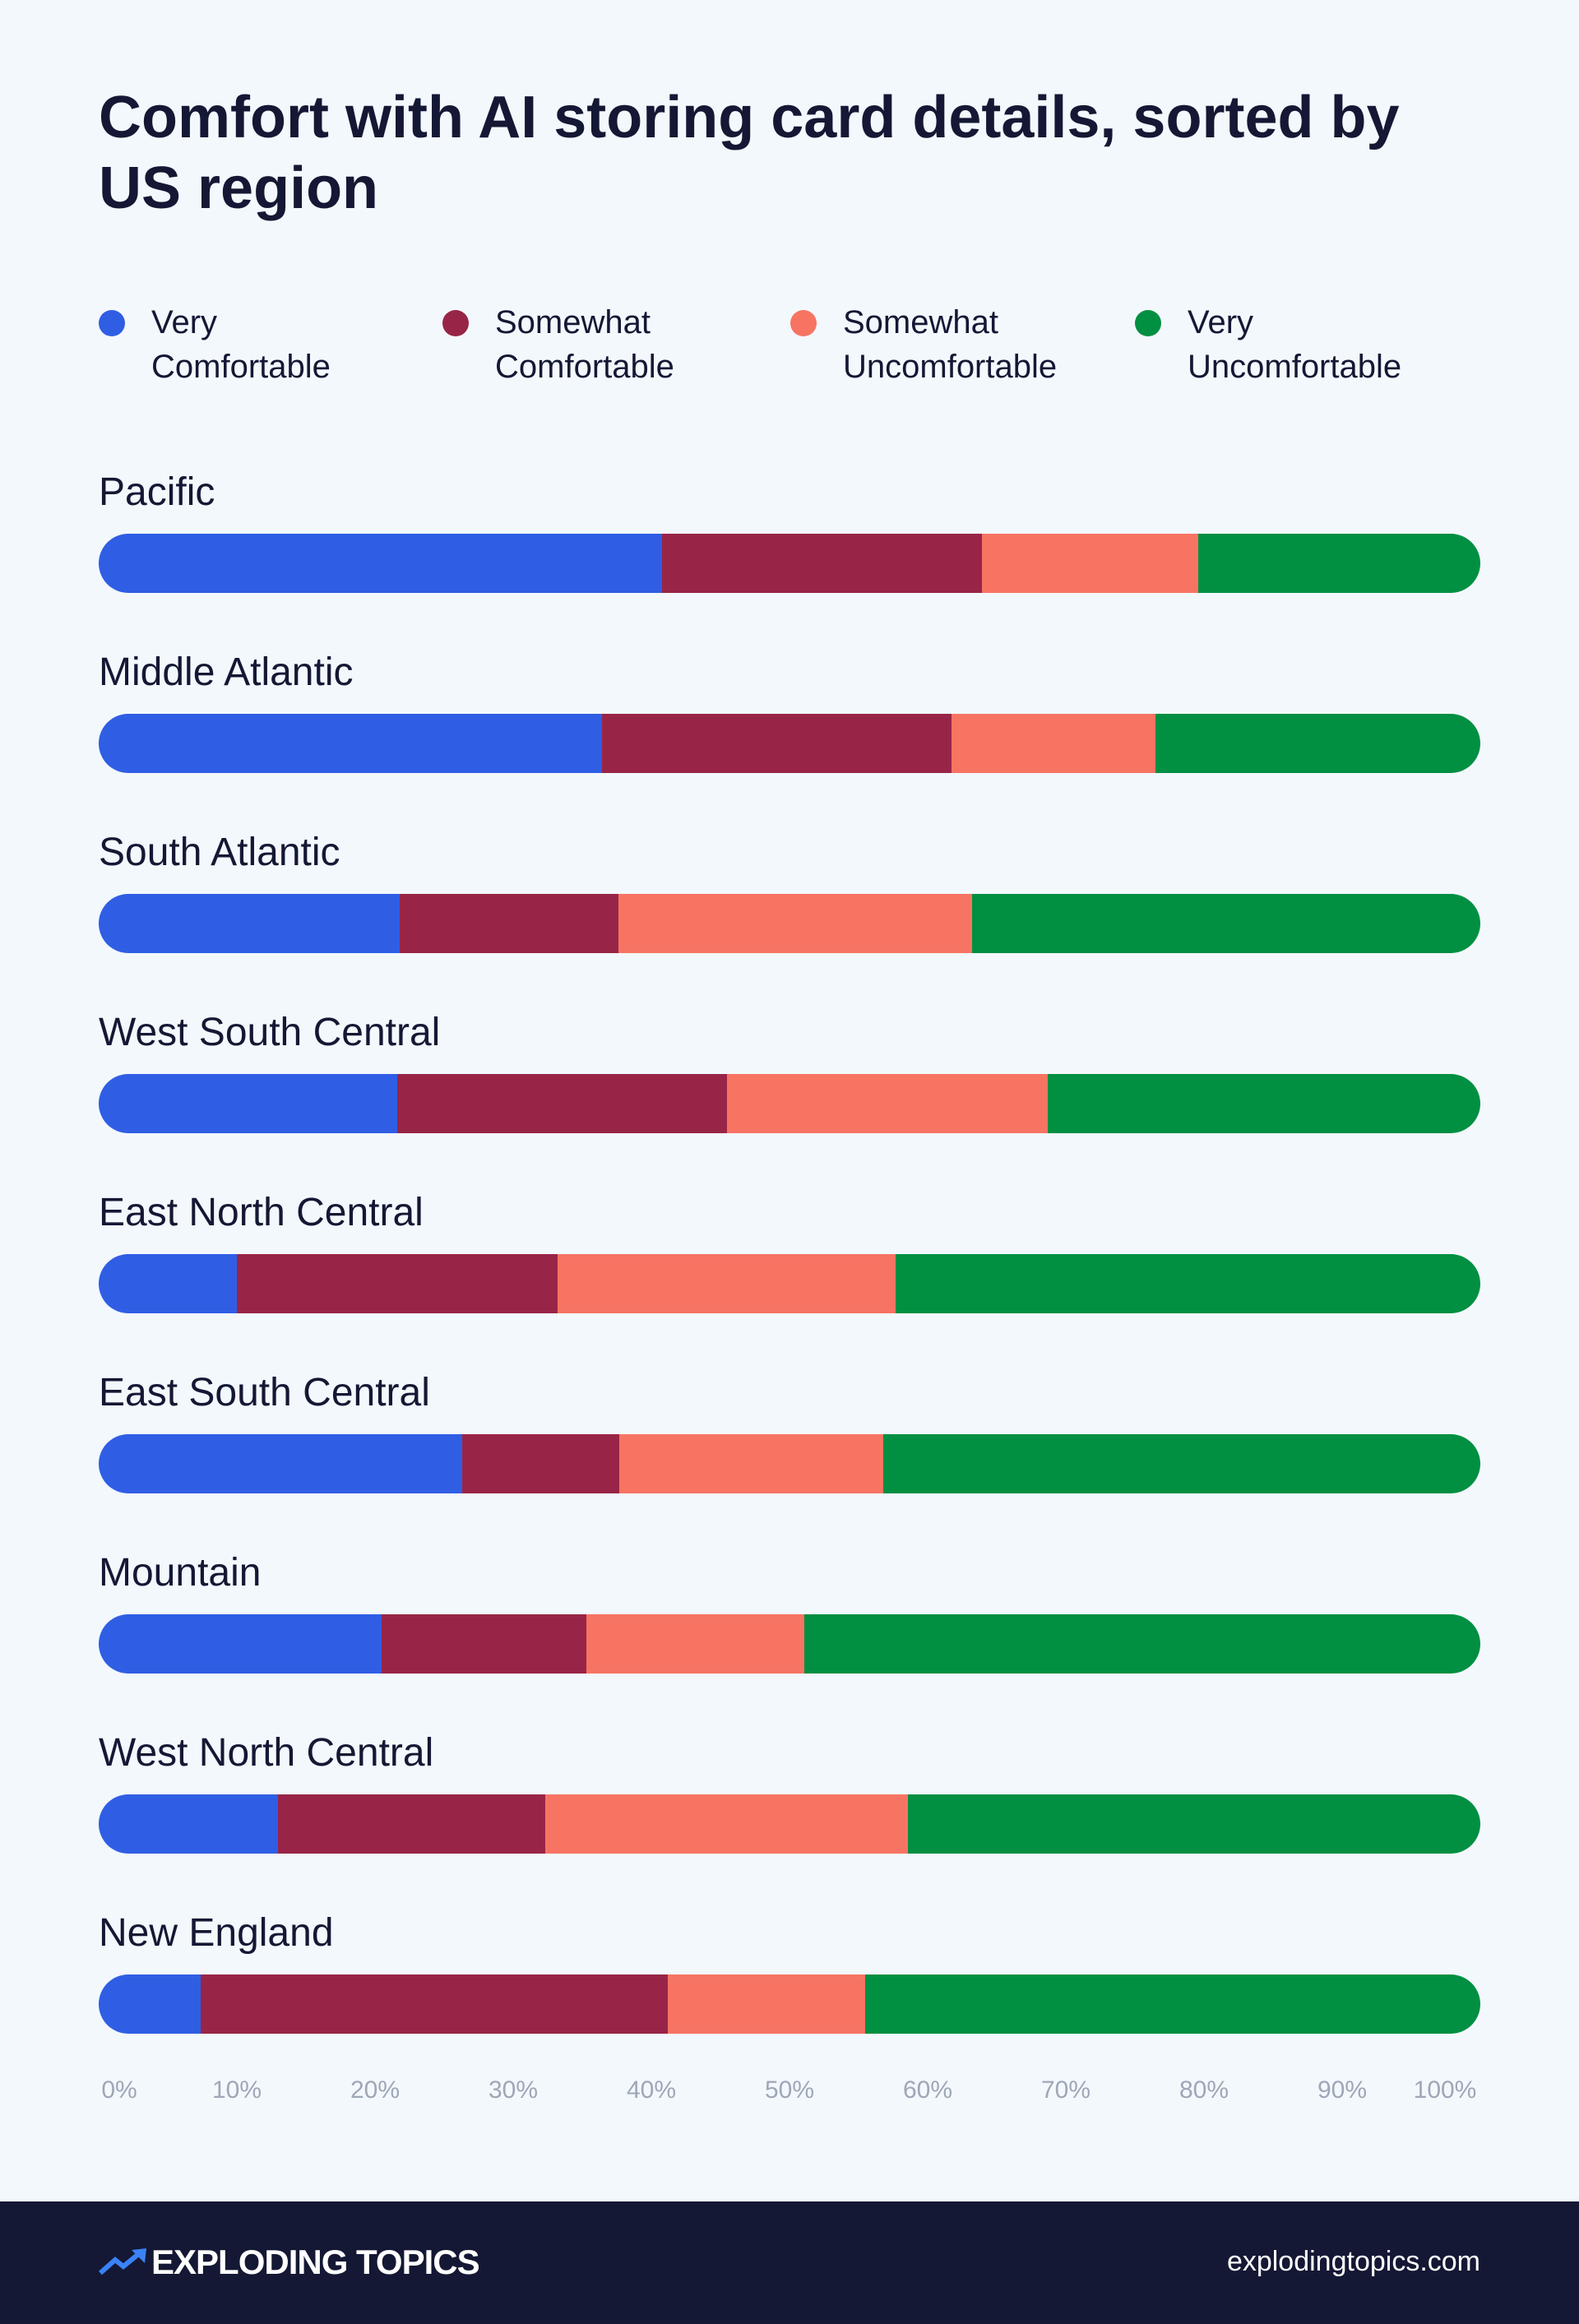 This screenshot has width=1579, height=2324. Describe the element at coordinates (950, 344) in the screenshot. I see `legend-label: Somewhat Uncomfortable` at that location.